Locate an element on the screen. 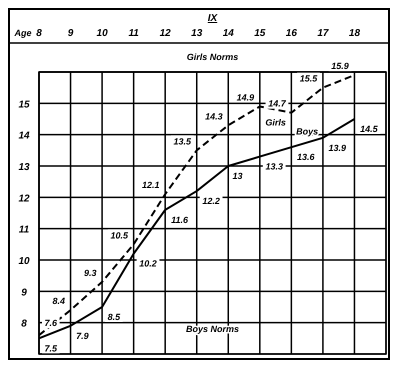 The image size is (400, 368). data-label: 15.5 is located at coordinates (309, 79).